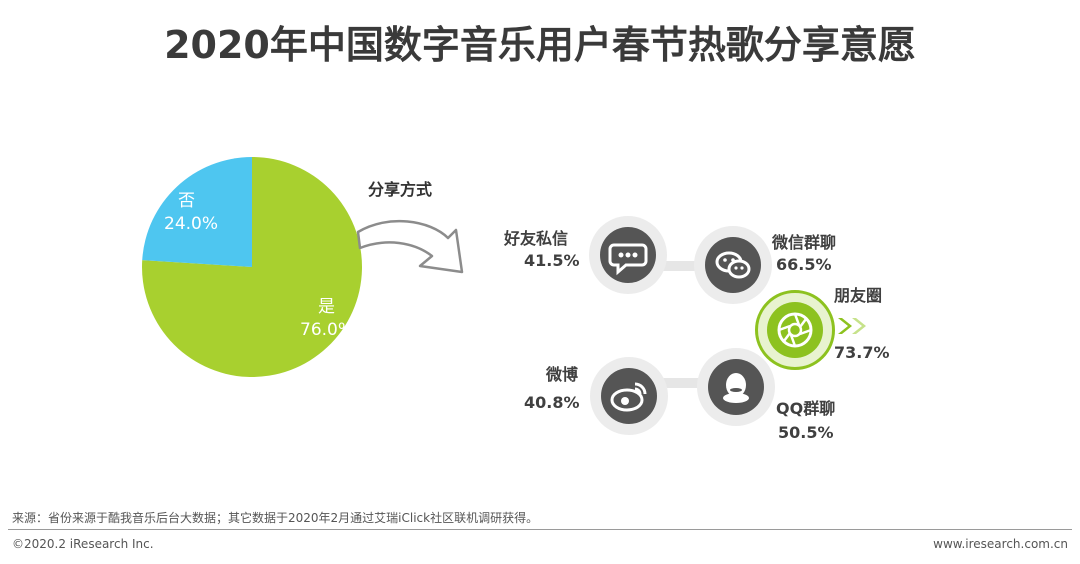 This screenshot has width=1080, height=564. I want to click on qq-group-node, so click(736, 387).